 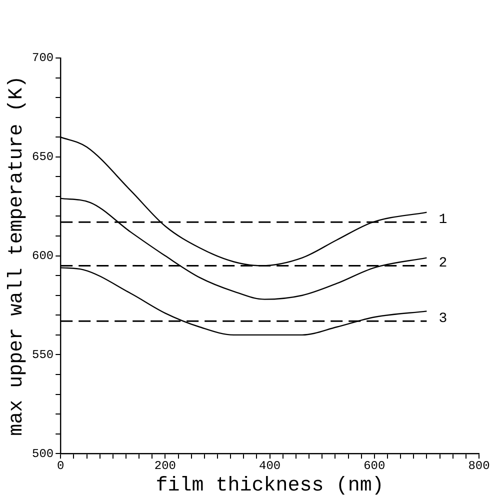 I want to click on y-tick-label: 700, so click(x=43, y=58).